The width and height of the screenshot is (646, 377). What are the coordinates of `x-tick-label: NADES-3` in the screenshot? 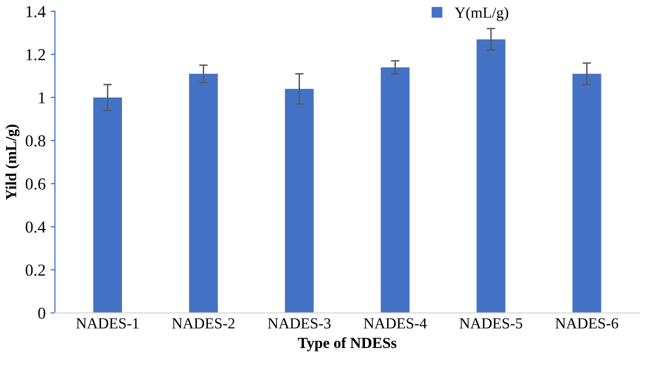 It's located at (299, 323).